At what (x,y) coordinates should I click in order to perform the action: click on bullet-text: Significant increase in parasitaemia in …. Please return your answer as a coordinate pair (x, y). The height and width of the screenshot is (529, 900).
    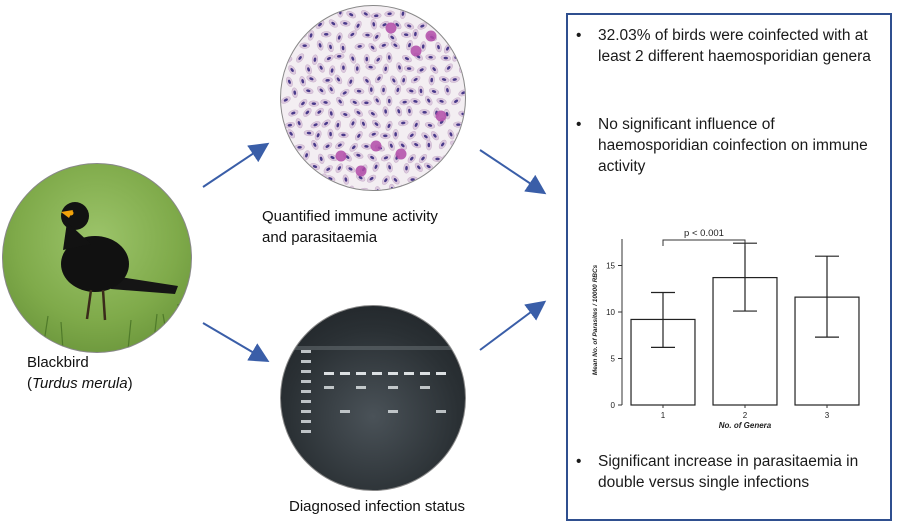
    Looking at the image, I should click on (728, 472).